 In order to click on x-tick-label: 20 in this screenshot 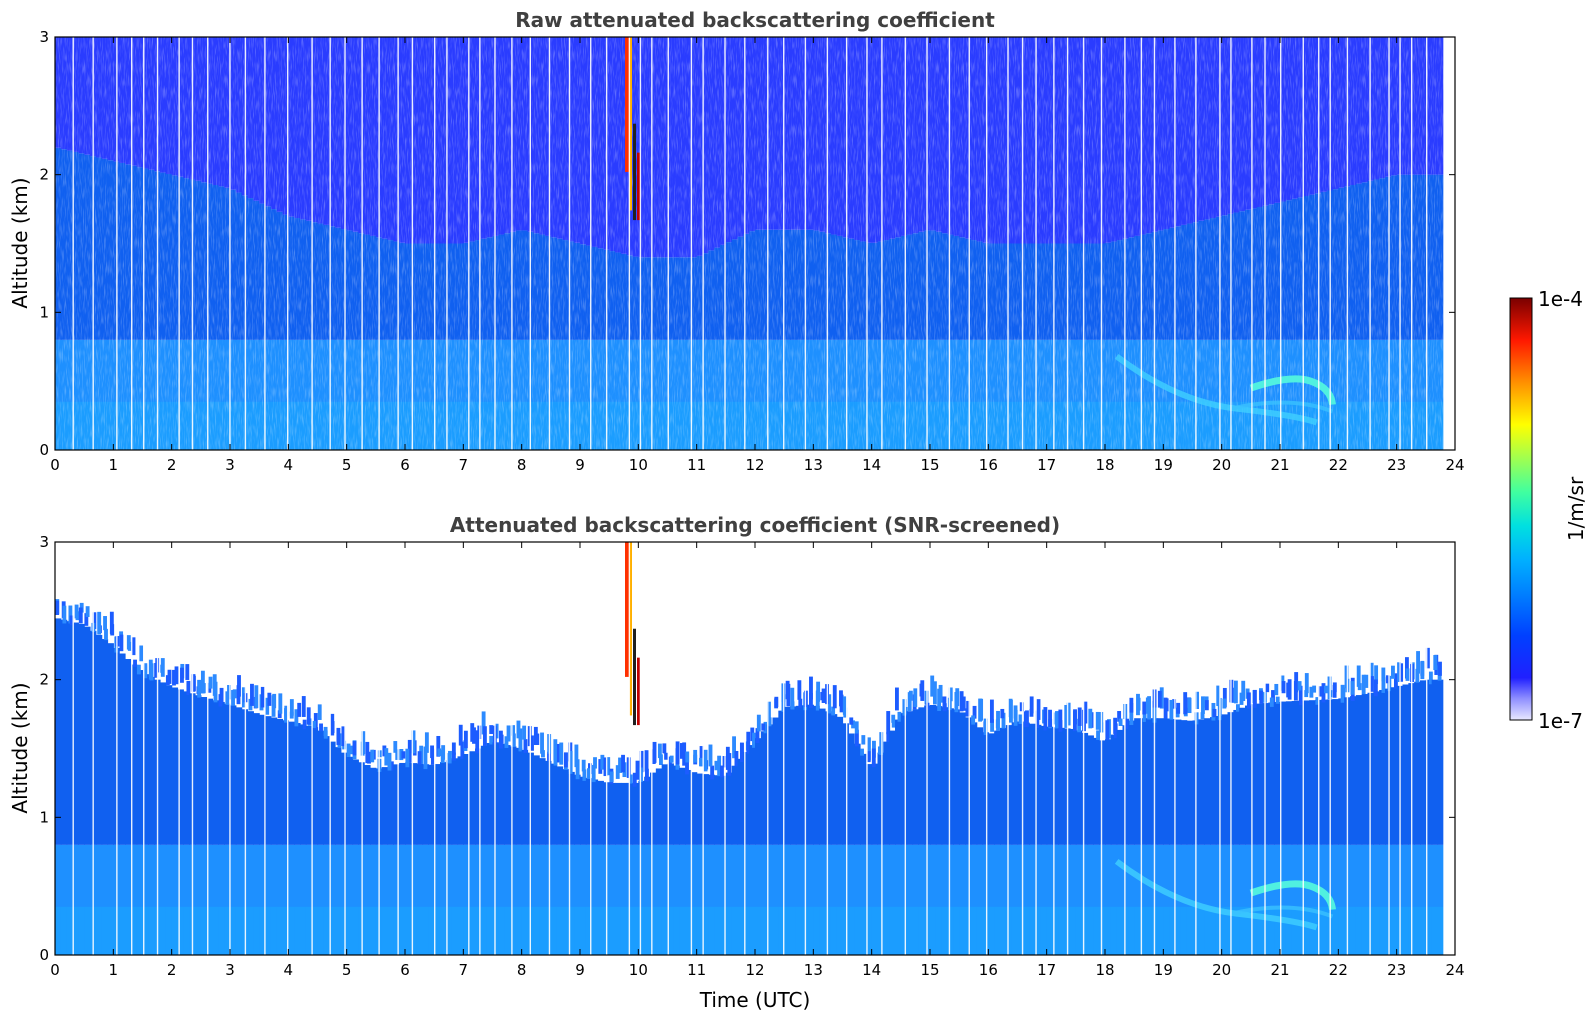, I will do `click(1221, 970)`.